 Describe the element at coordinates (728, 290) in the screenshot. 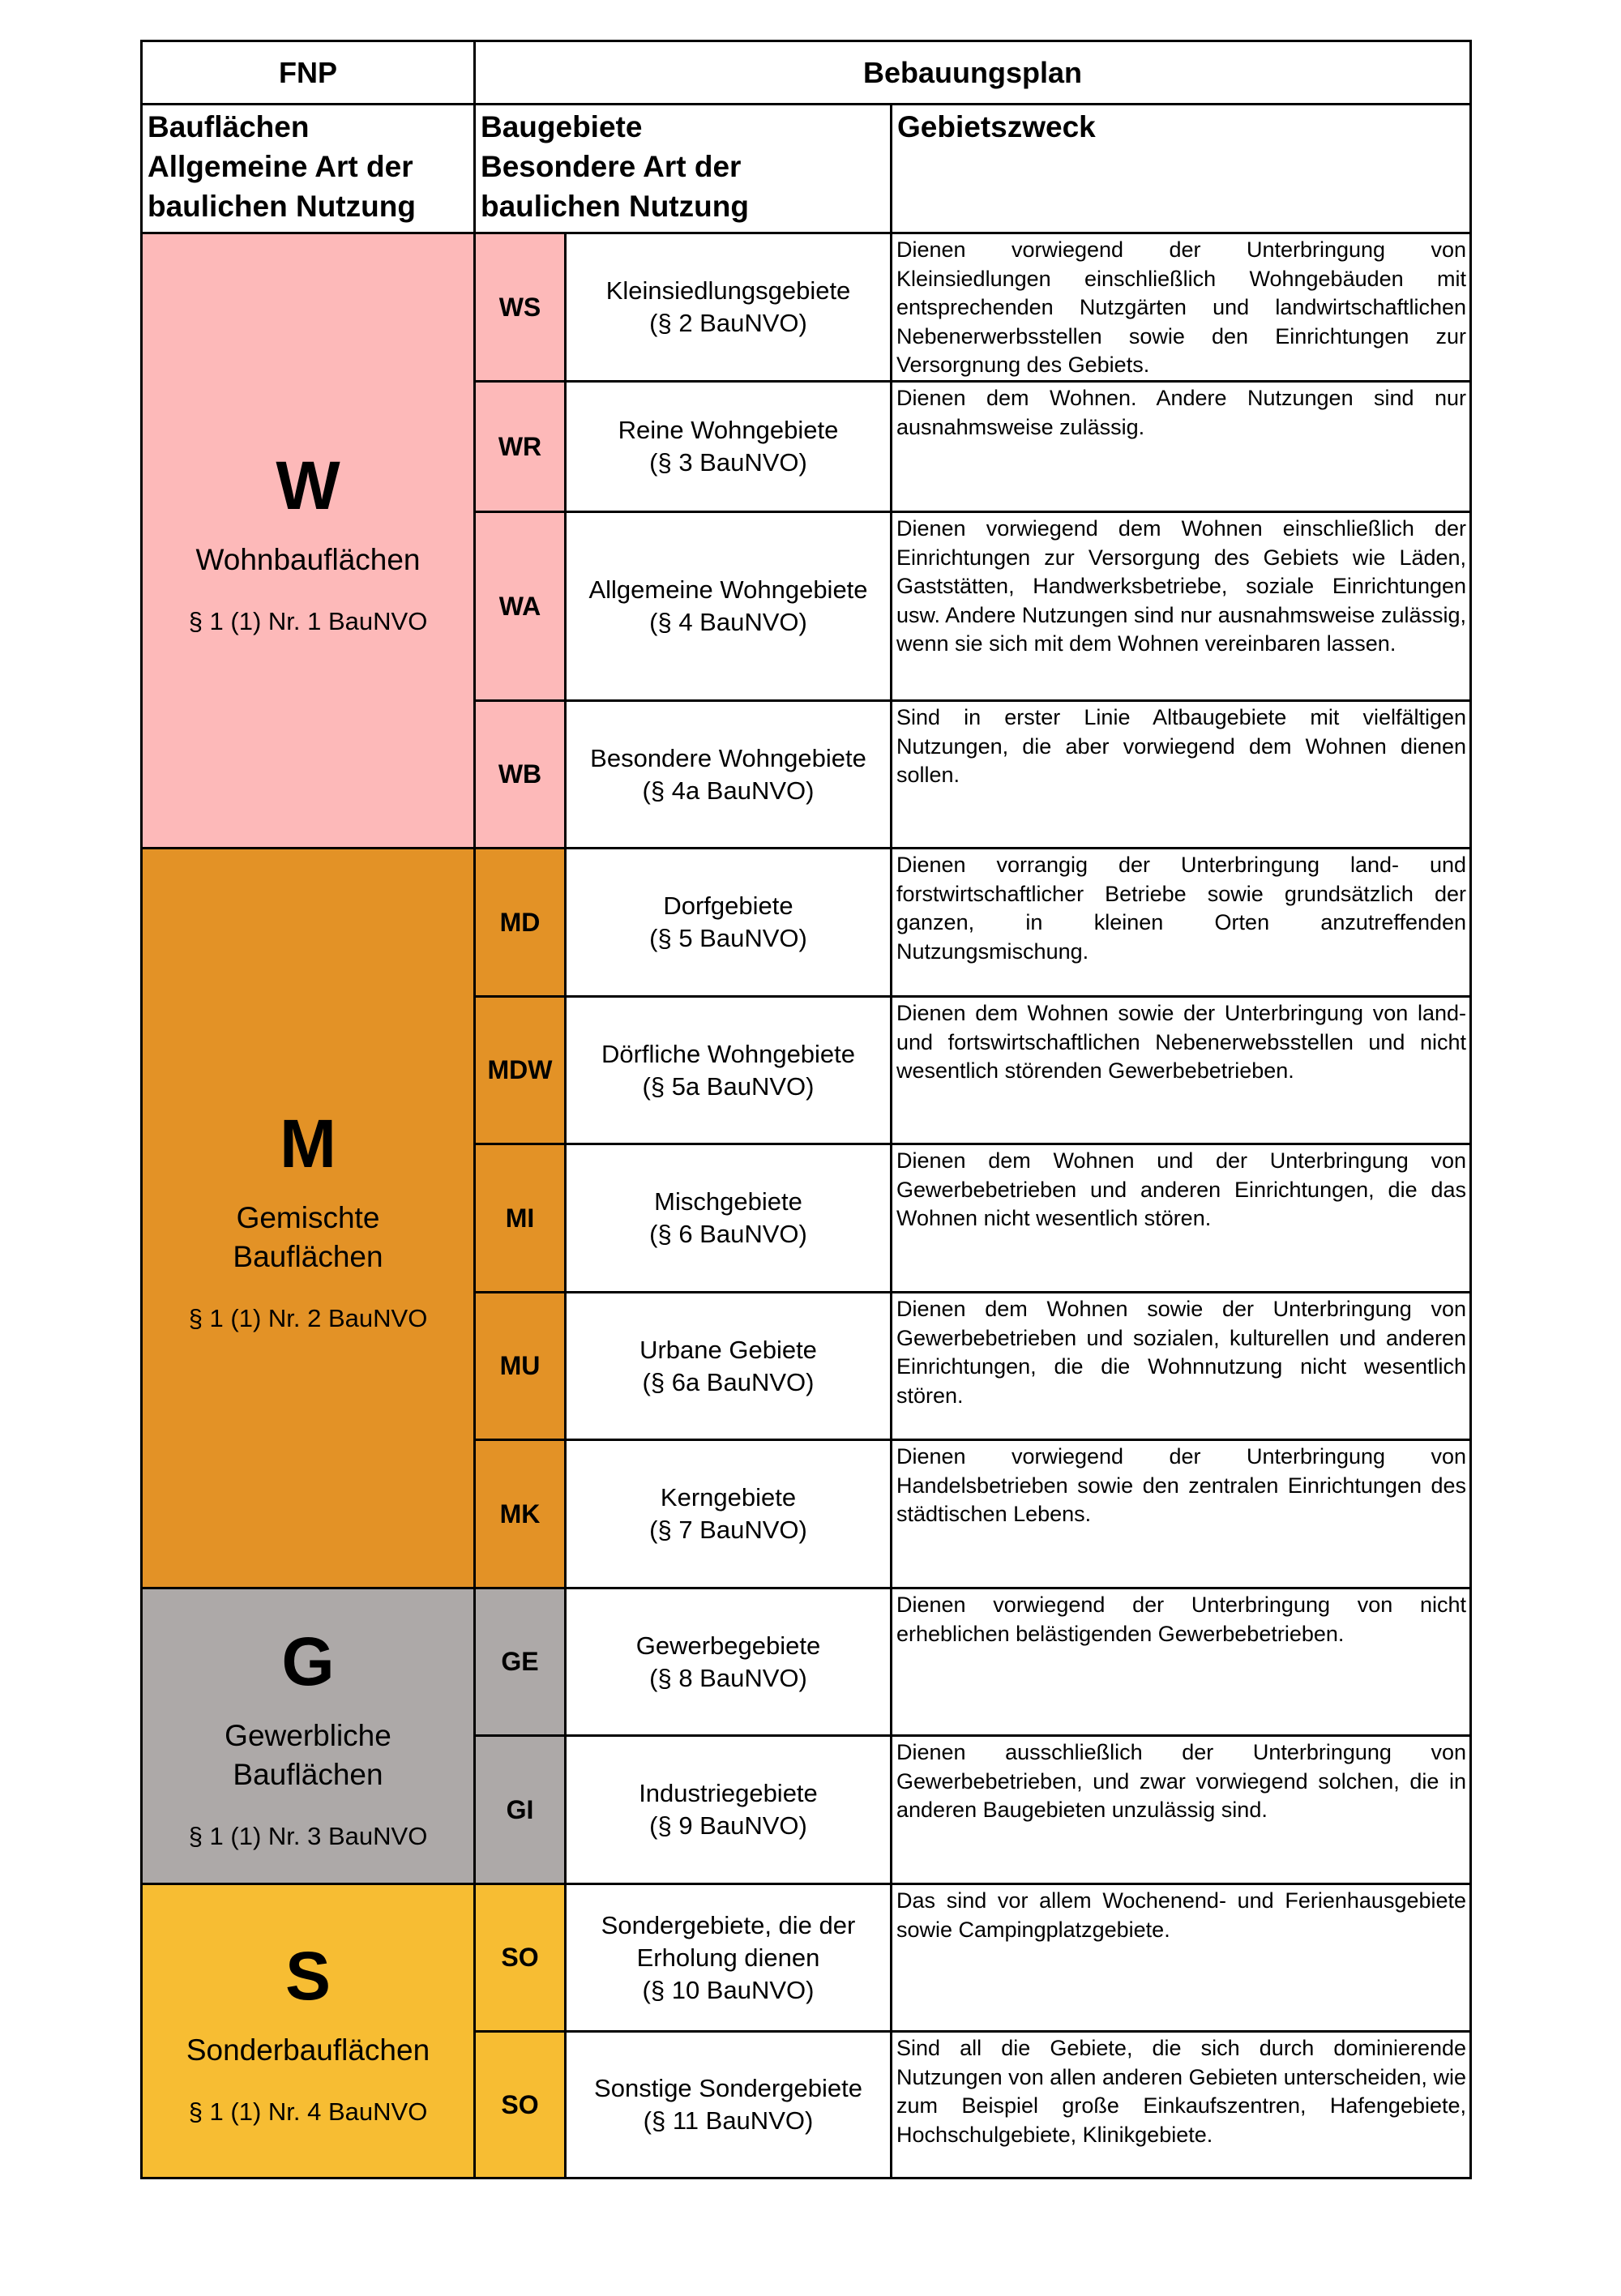

I see `baugebiet-name-line: Kleinsiedlungsgebiete` at that location.